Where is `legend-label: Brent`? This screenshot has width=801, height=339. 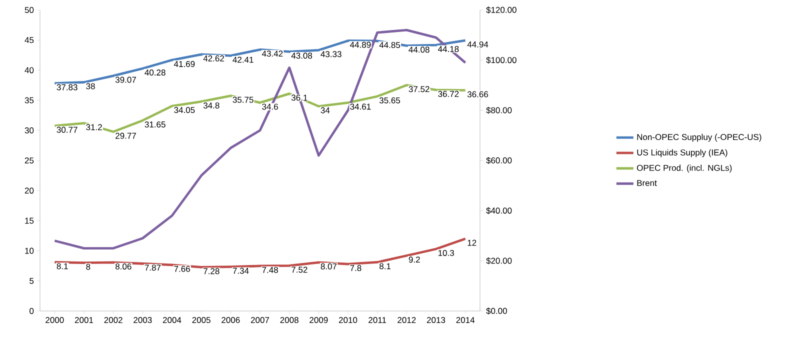
legend-label: Brent is located at coordinates (647, 183).